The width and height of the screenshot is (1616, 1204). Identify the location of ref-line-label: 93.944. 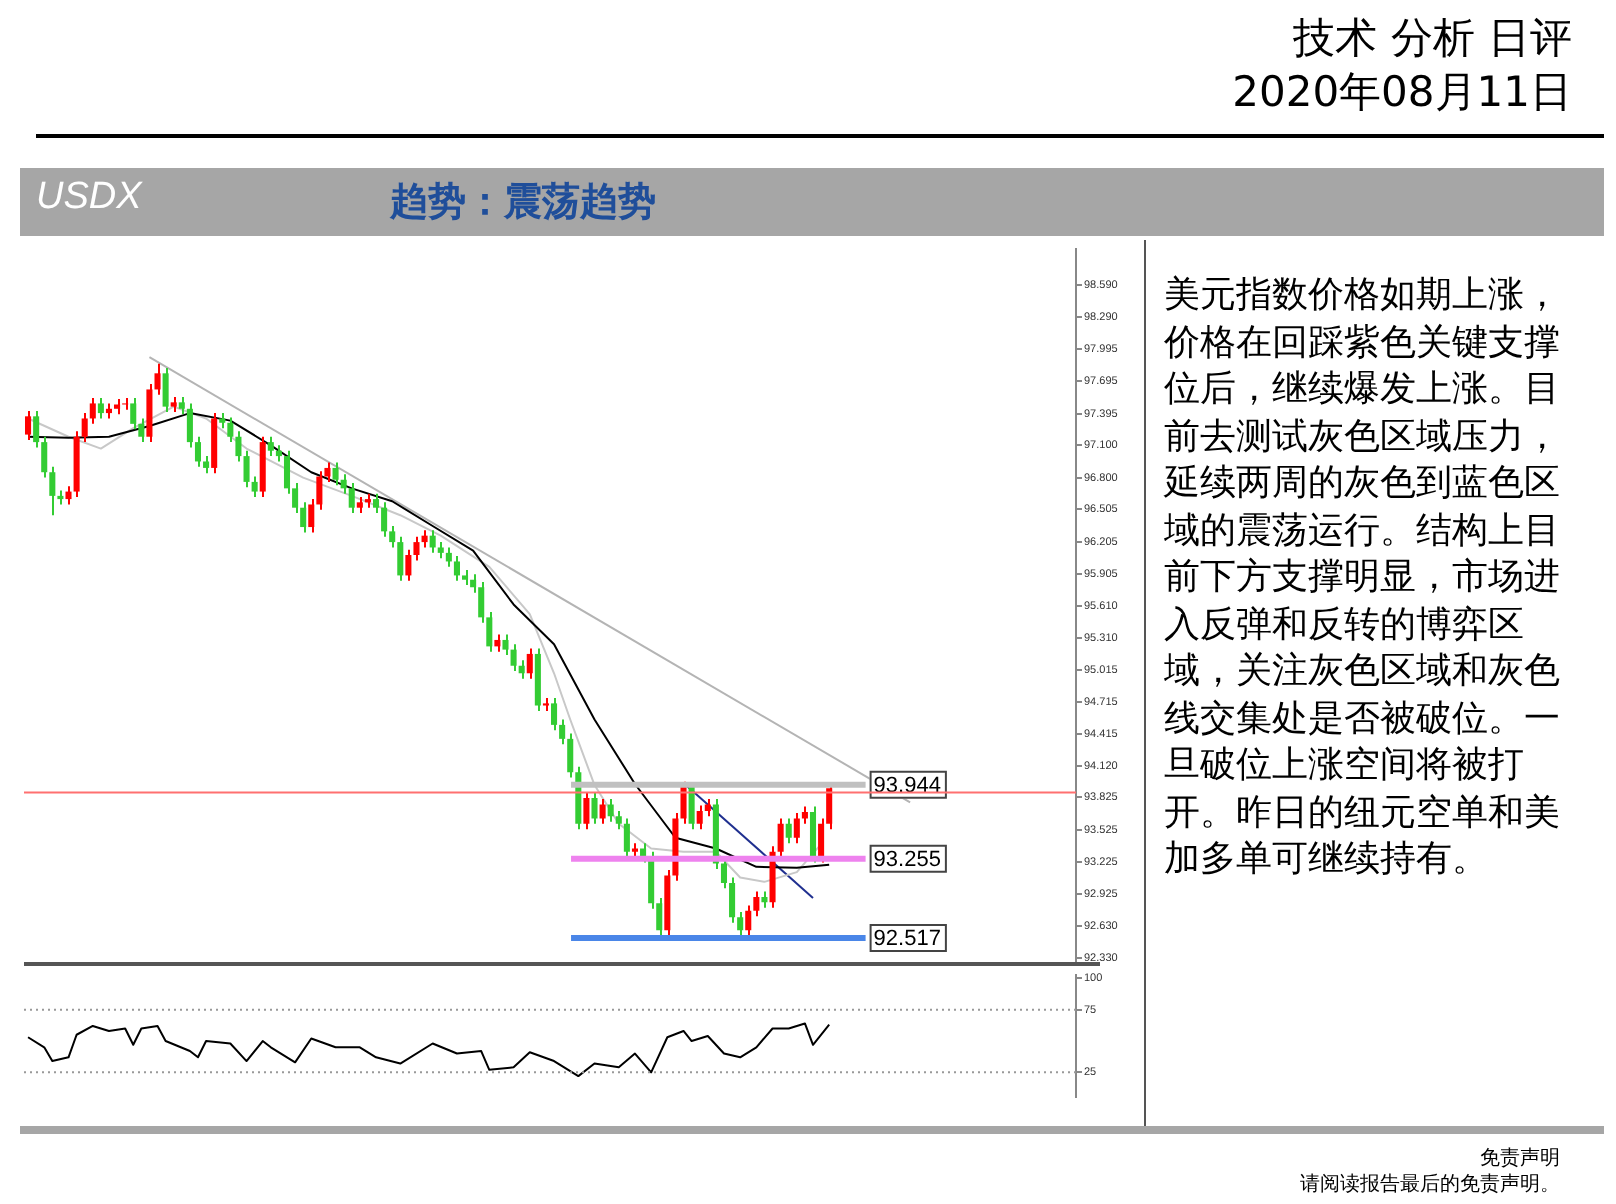
(907, 785).